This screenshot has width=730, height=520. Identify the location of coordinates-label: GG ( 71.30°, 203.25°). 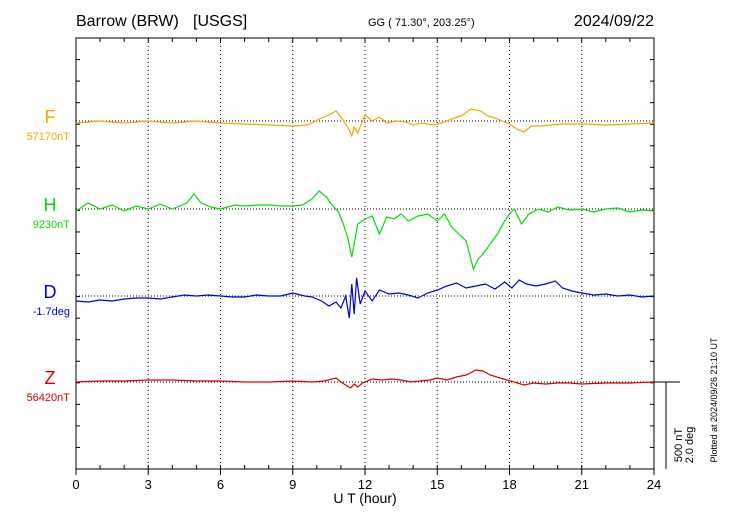
(421, 23).